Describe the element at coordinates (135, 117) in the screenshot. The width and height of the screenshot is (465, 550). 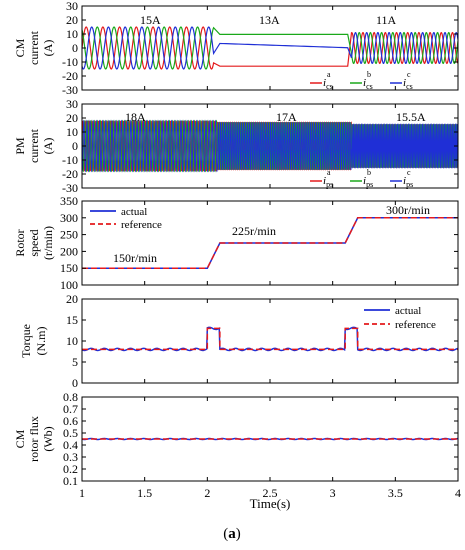
I see `annotation-18a: 18A` at that location.